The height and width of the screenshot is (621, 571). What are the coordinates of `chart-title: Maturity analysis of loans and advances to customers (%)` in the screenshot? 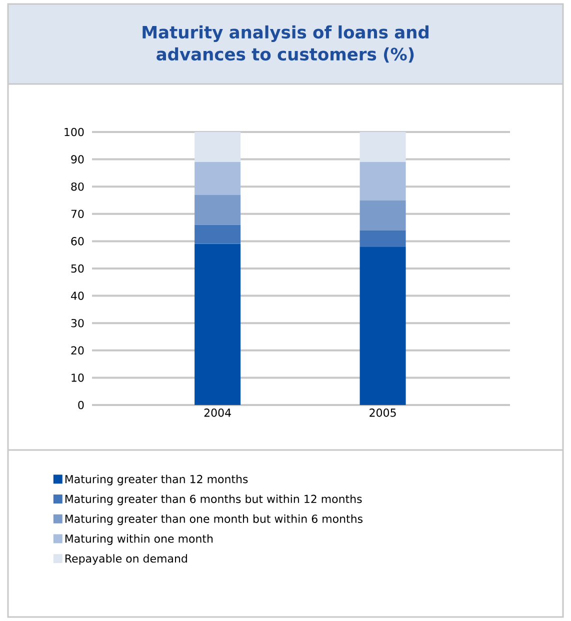 It's located at (285, 44).